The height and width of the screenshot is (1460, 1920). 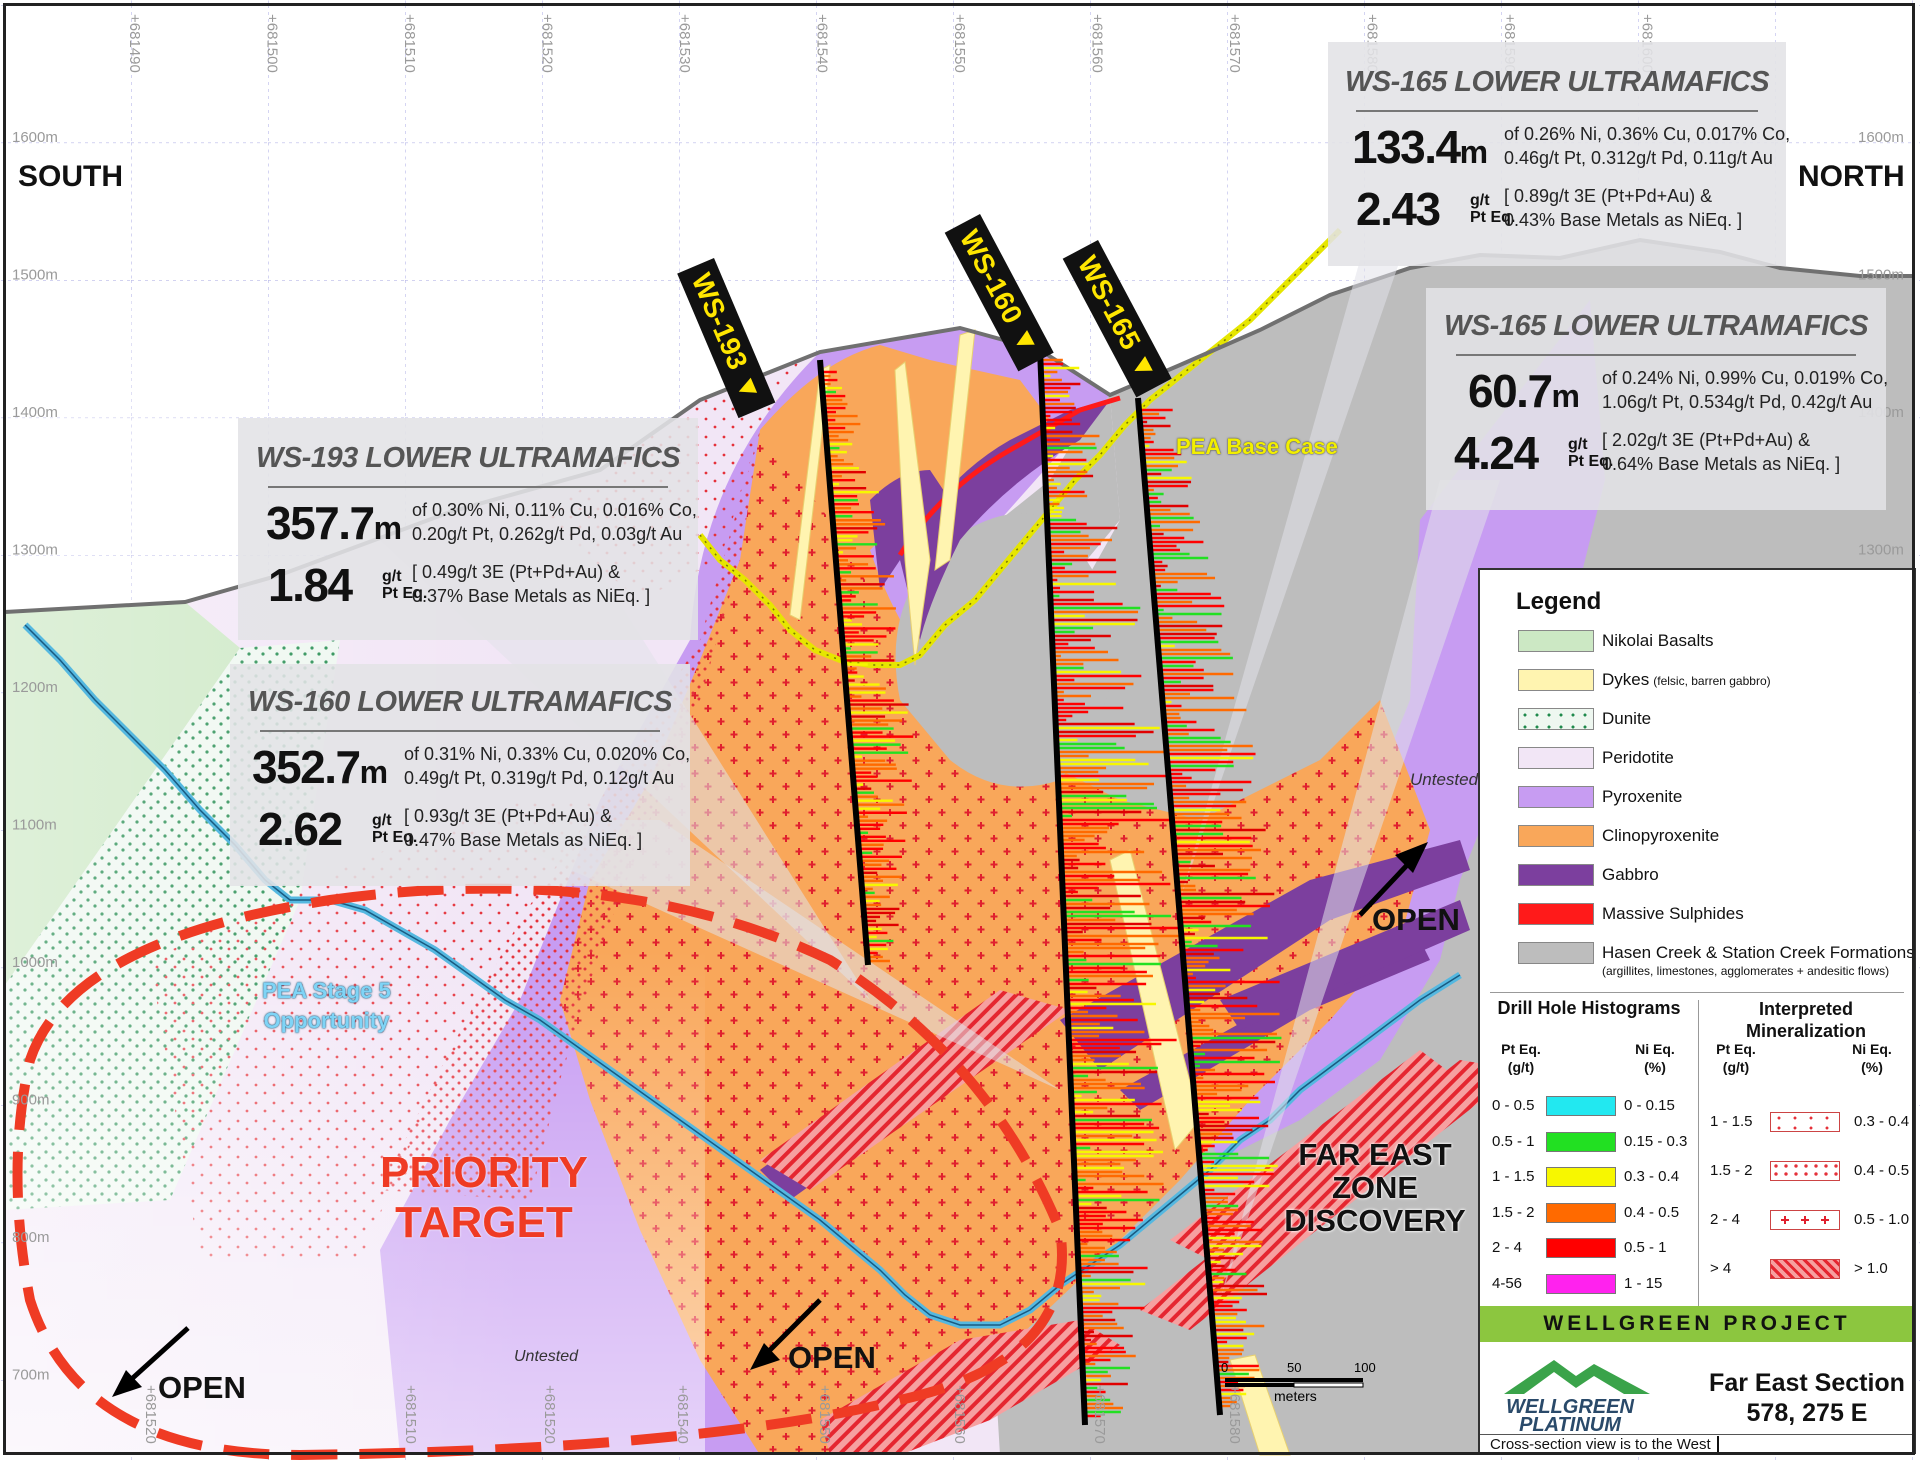 I want to click on easting-label-bottom: +681540, so click(x=682, y=1414).